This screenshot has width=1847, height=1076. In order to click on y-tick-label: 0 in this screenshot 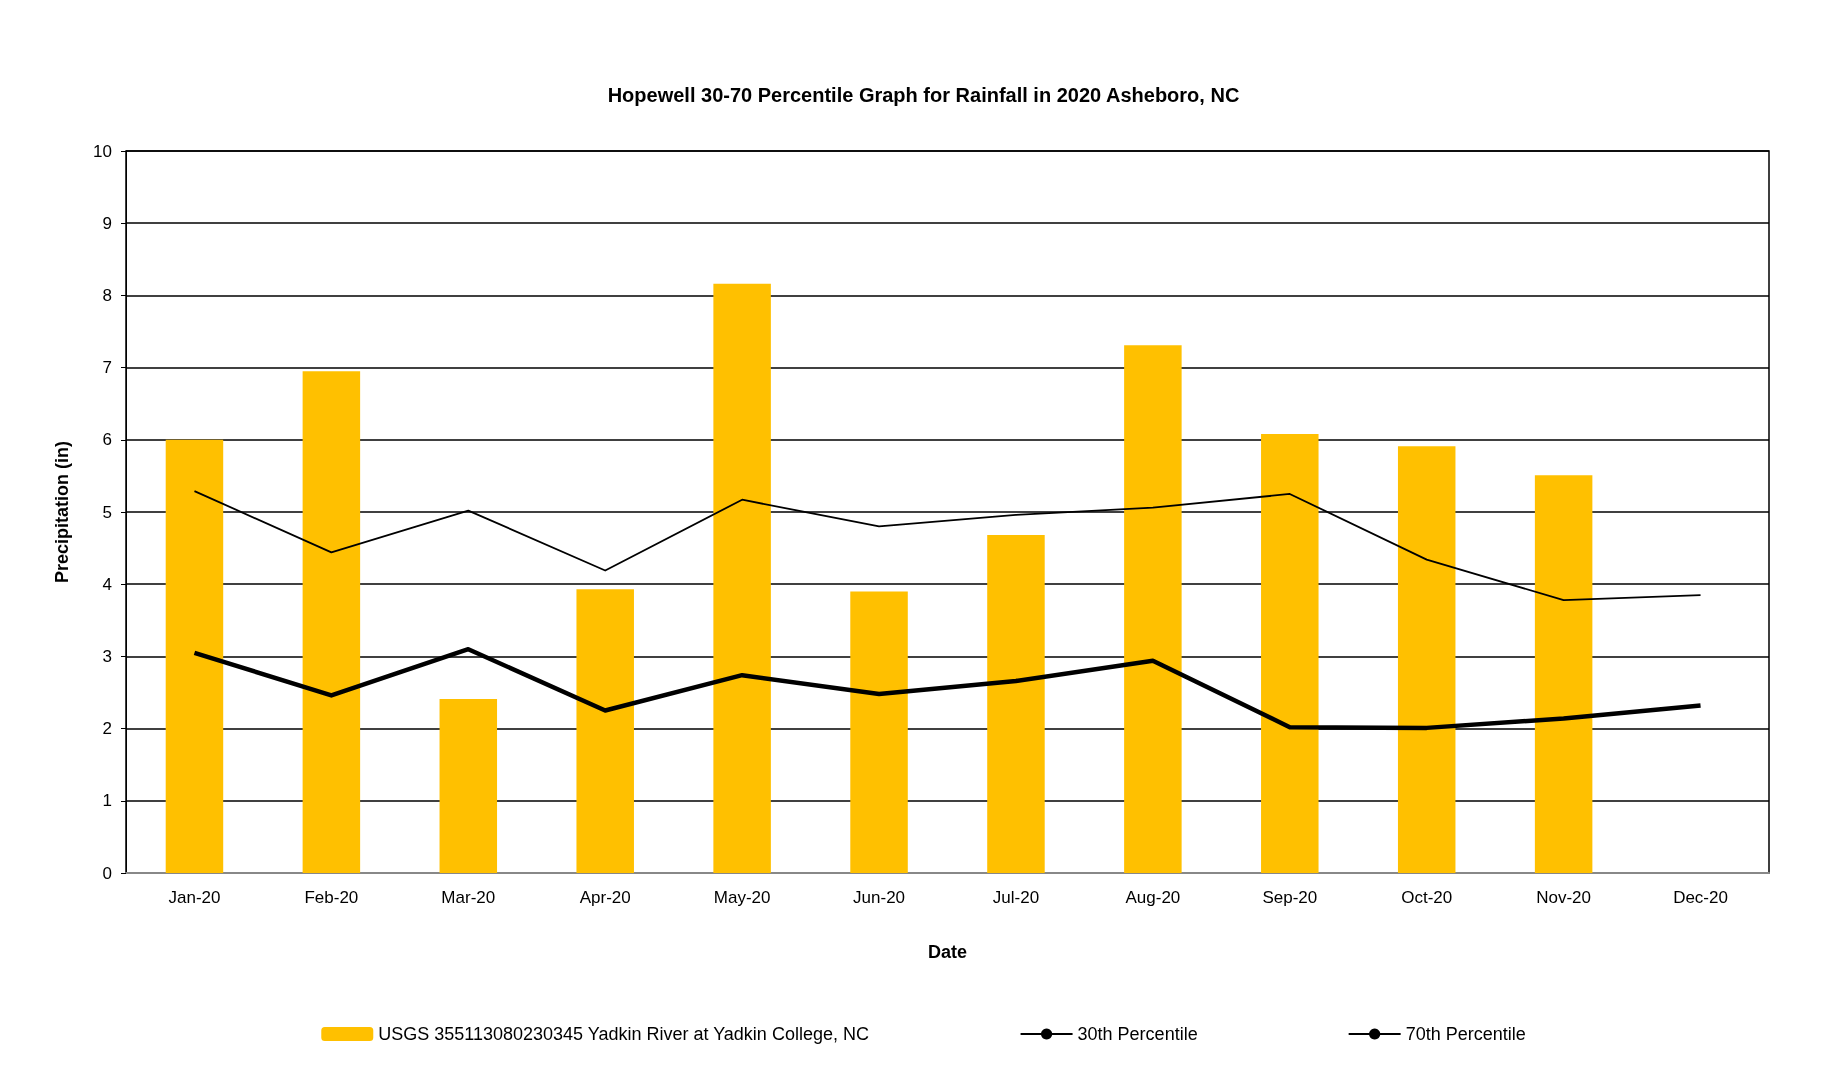, I will do `click(107, 873)`.